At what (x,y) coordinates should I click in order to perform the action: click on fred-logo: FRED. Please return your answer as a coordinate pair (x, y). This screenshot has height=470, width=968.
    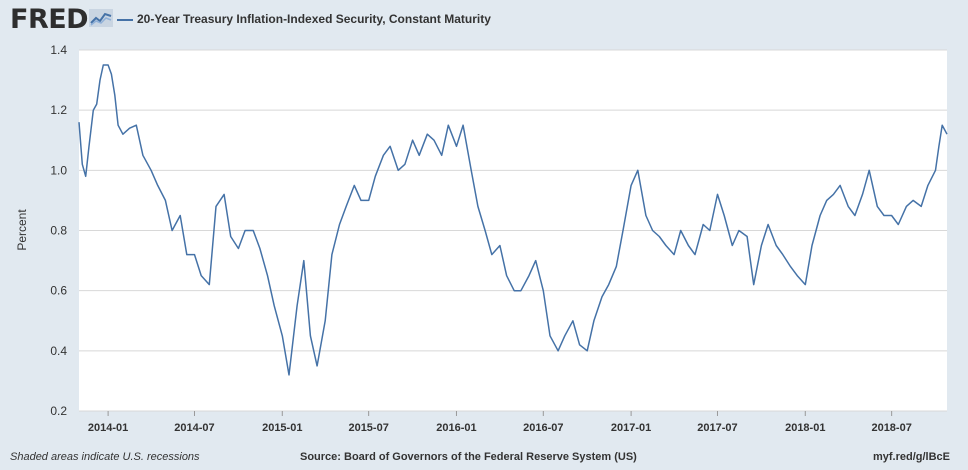
    Looking at the image, I should click on (49, 19).